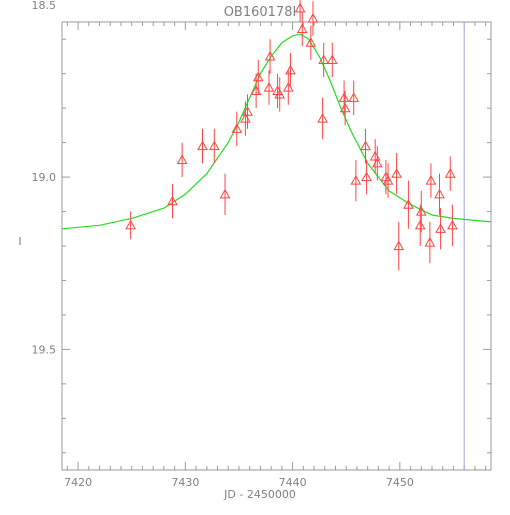 This screenshot has width=510, height=515. What do you see at coordinates (44, 177) in the screenshot?
I see `y-tick-label: 19.0` at bounding box center [44, 177].